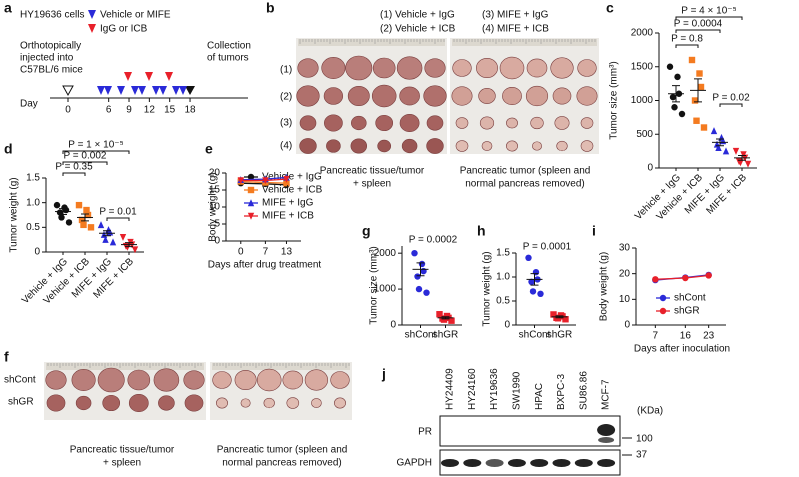 This screenshot has height=477, width=799. I want to click on x-tick-label: shCont, so click(421, 335).